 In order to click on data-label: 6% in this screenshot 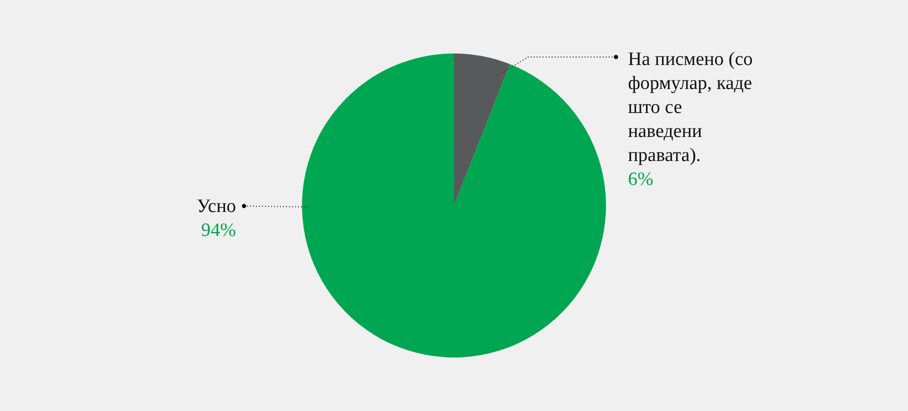, I will do `click(641, 179)`.